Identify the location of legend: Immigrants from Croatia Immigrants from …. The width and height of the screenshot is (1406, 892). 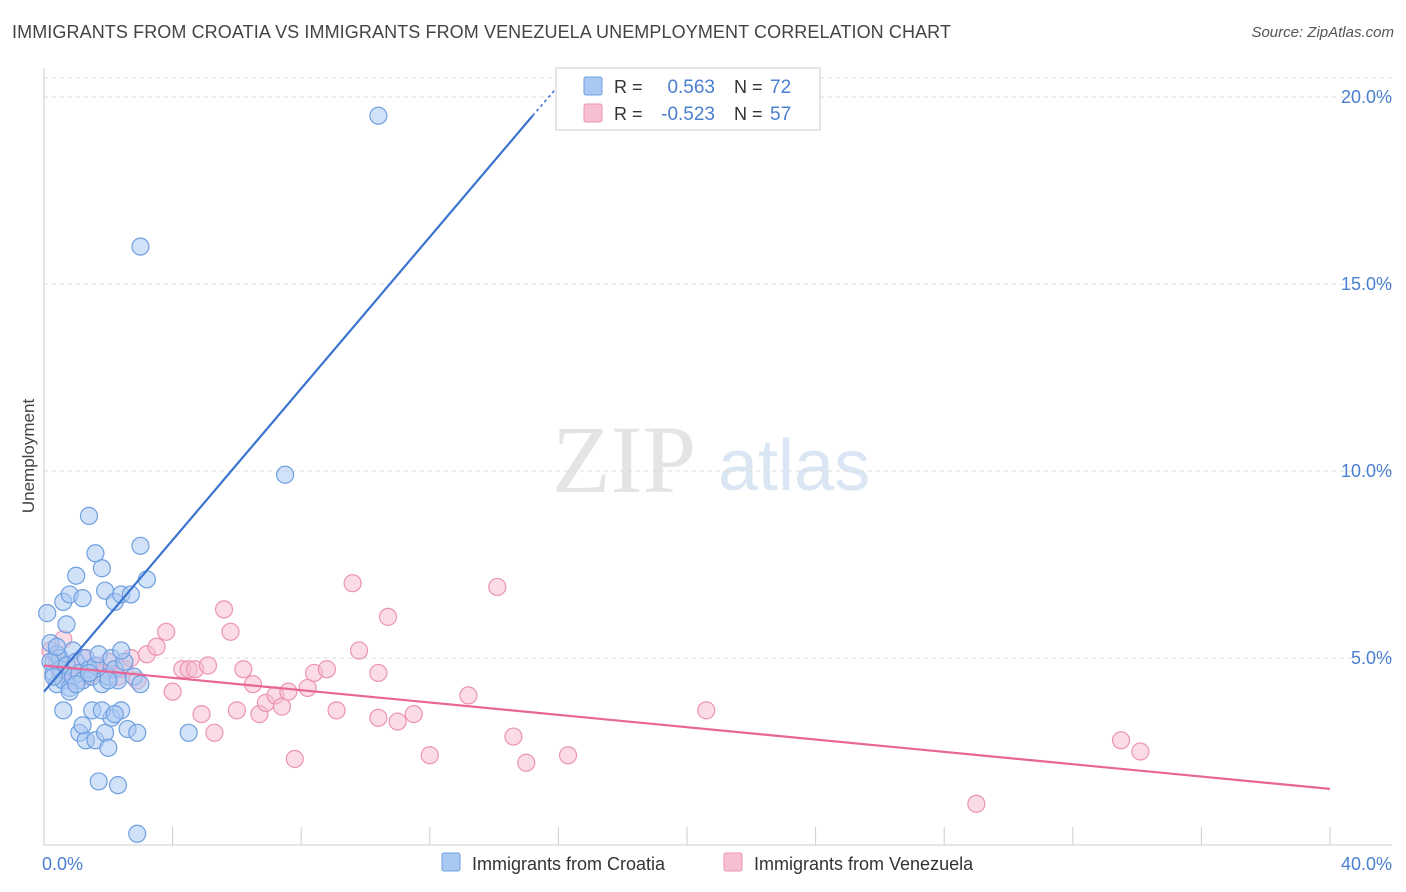
(707, 863).